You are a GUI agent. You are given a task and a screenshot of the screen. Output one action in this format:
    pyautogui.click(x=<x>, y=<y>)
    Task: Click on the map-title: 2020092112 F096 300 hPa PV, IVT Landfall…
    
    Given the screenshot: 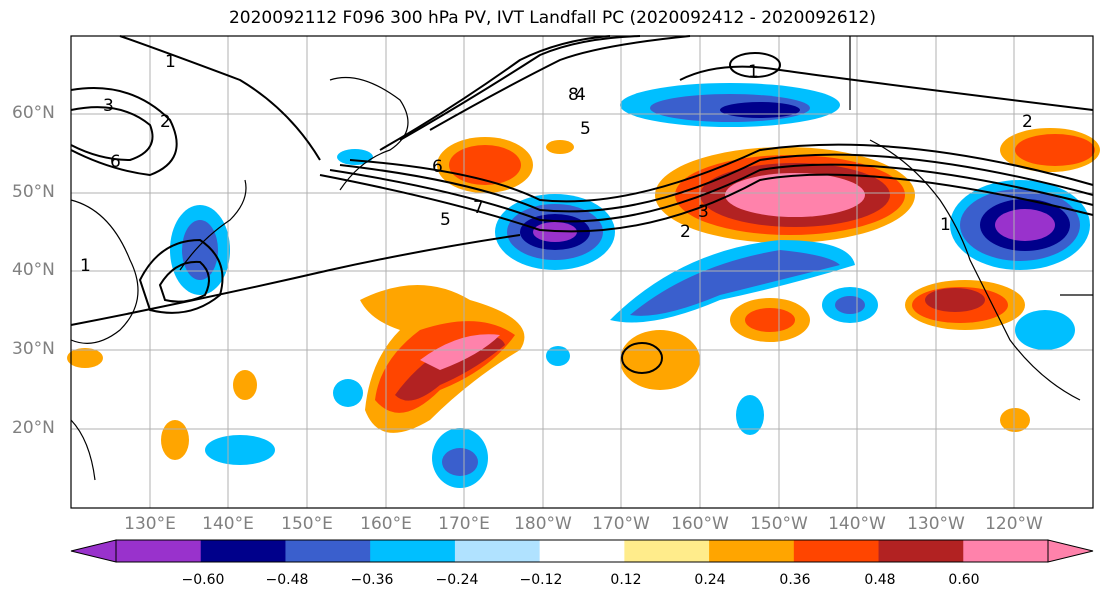 What is the action you would take?
    pyautogui.click(x=552, y=18)
    